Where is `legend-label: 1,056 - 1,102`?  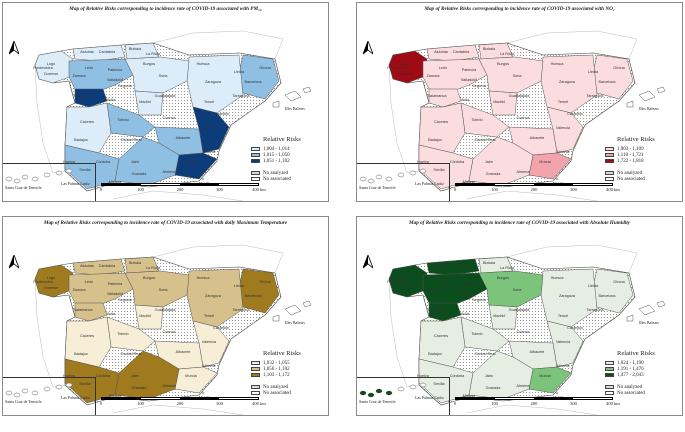 legend-label: 1,056 - 1,102 is located at coordinates (276, 369).